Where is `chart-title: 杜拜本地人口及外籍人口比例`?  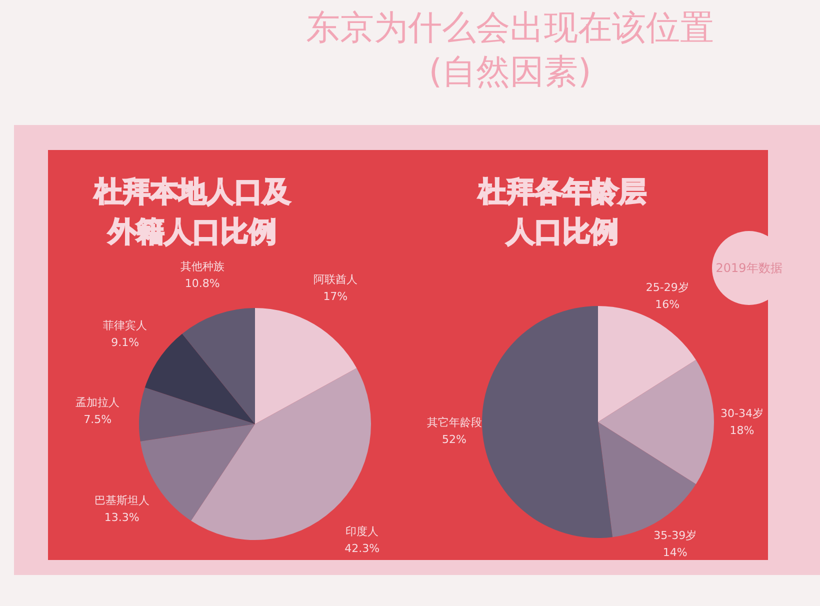
chart-title: 杜拜本地人口及外籍人口比例 is located at coordinates (192, 212).